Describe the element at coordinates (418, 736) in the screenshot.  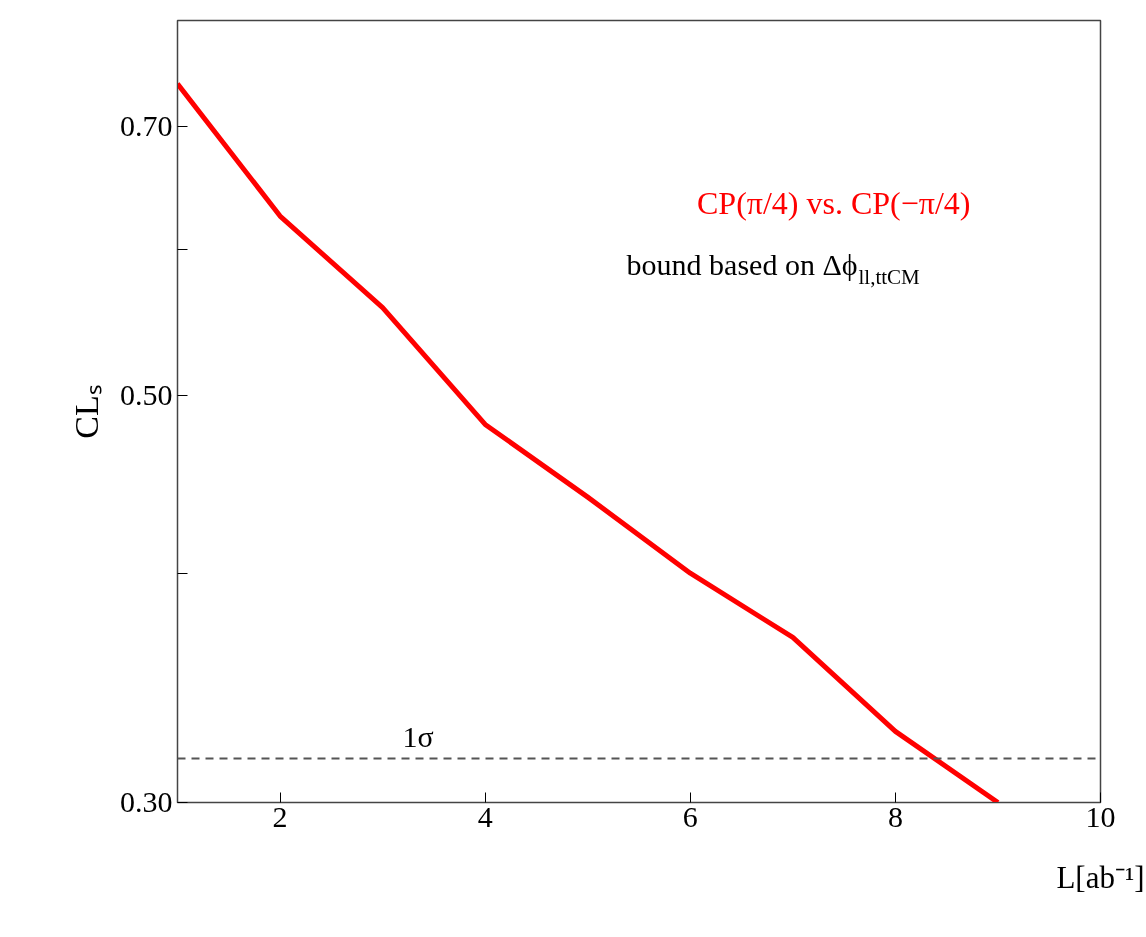
I see `ref-line-label: 1σ` at that location.